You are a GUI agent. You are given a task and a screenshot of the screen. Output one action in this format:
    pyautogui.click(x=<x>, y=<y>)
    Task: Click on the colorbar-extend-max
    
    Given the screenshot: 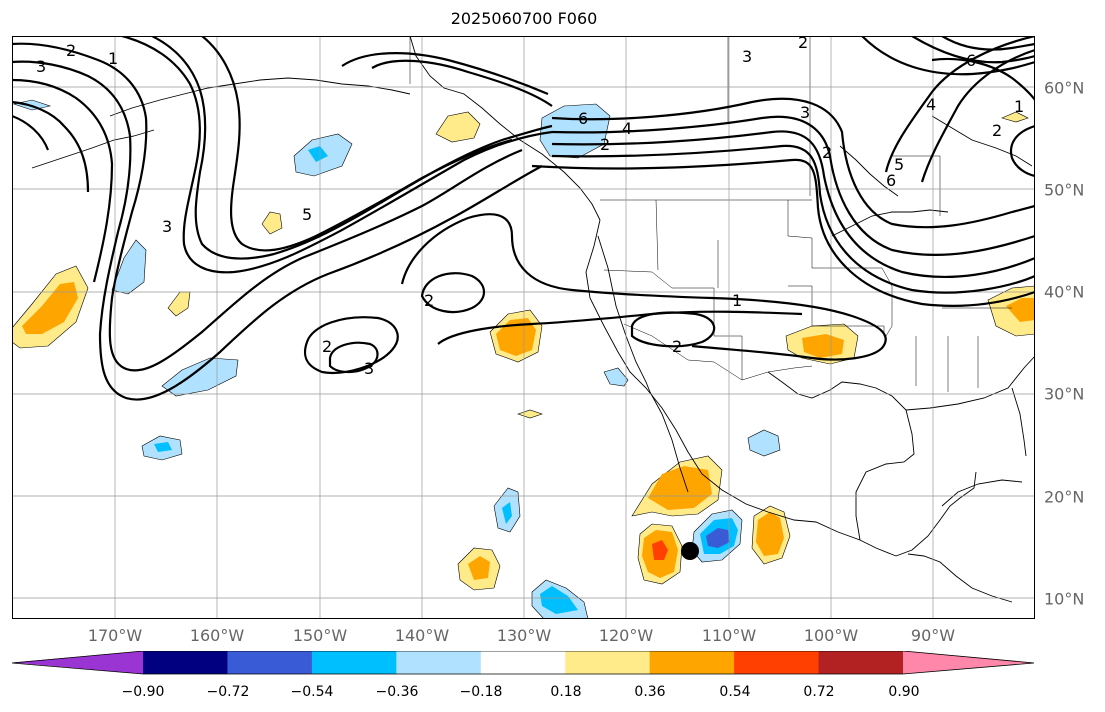 What is the action you would take?
    pyautogui.click(x=968, y=662)
    